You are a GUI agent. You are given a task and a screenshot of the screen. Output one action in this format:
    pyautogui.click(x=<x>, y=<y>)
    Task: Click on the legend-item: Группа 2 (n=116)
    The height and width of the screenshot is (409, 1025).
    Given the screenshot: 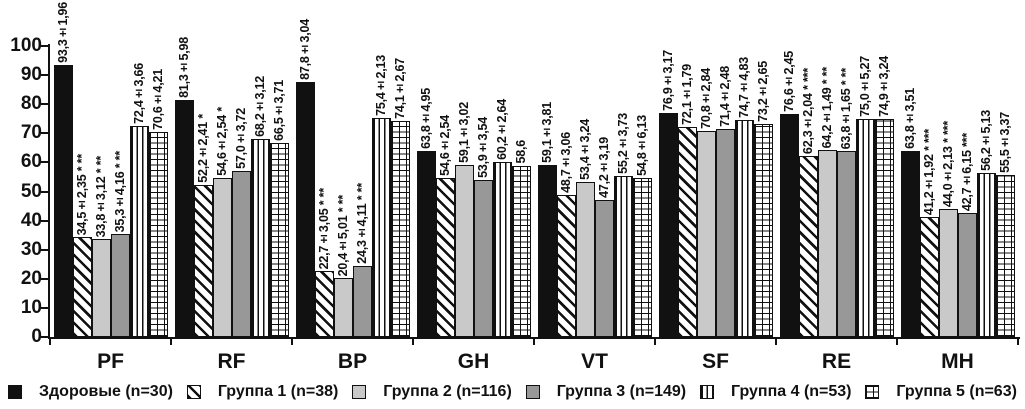 What is the action you would take?
    pyautogui.click(x=432, y=392)
    